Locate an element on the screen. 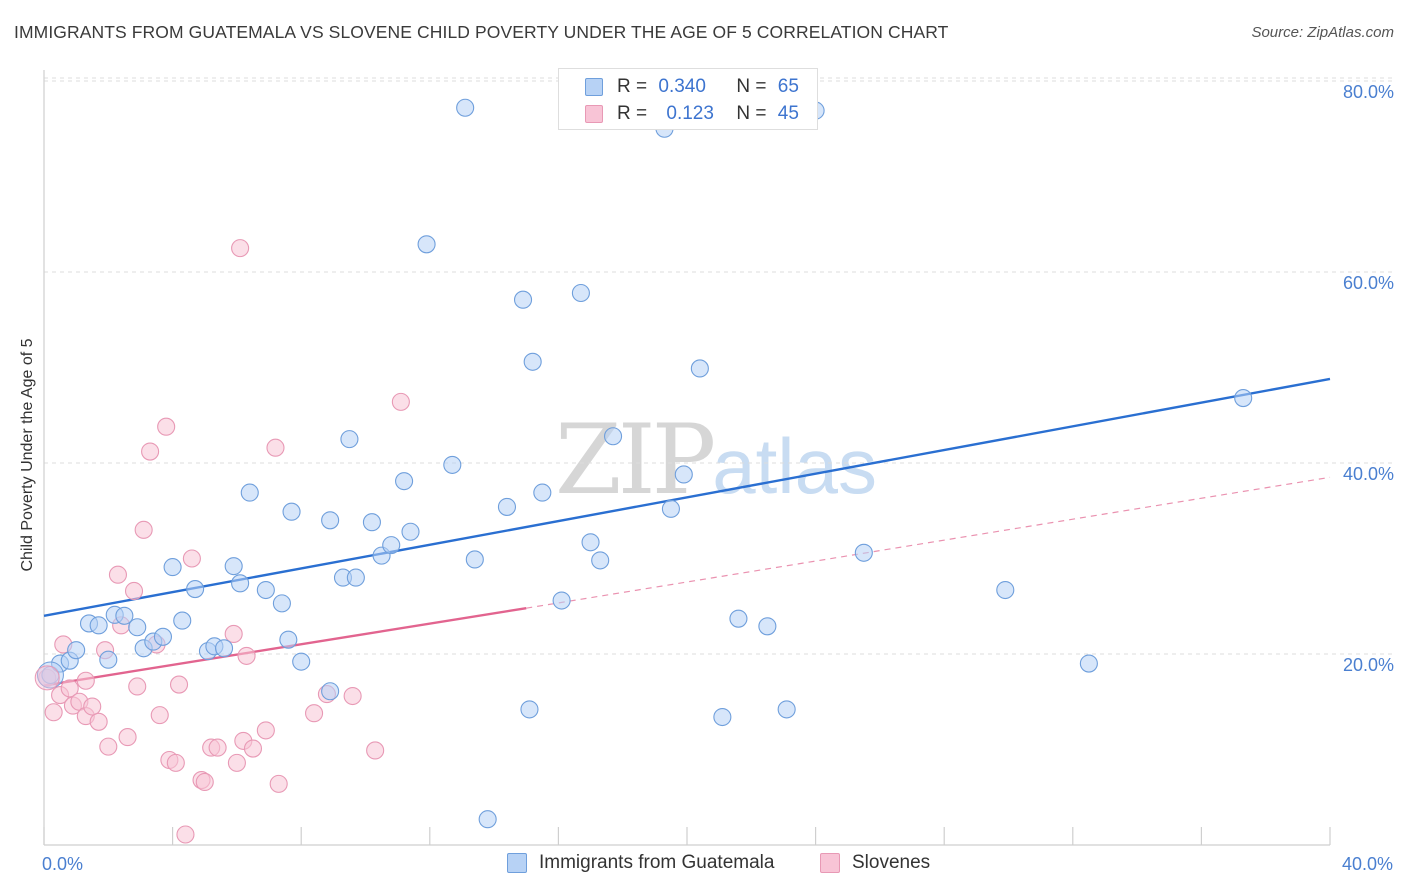 The width and height of the screenshot is (1406, 892). correlation-legend: R = 0.340 N = 65 R = 0.123 N = 45 is located at coordinates (688, 99).